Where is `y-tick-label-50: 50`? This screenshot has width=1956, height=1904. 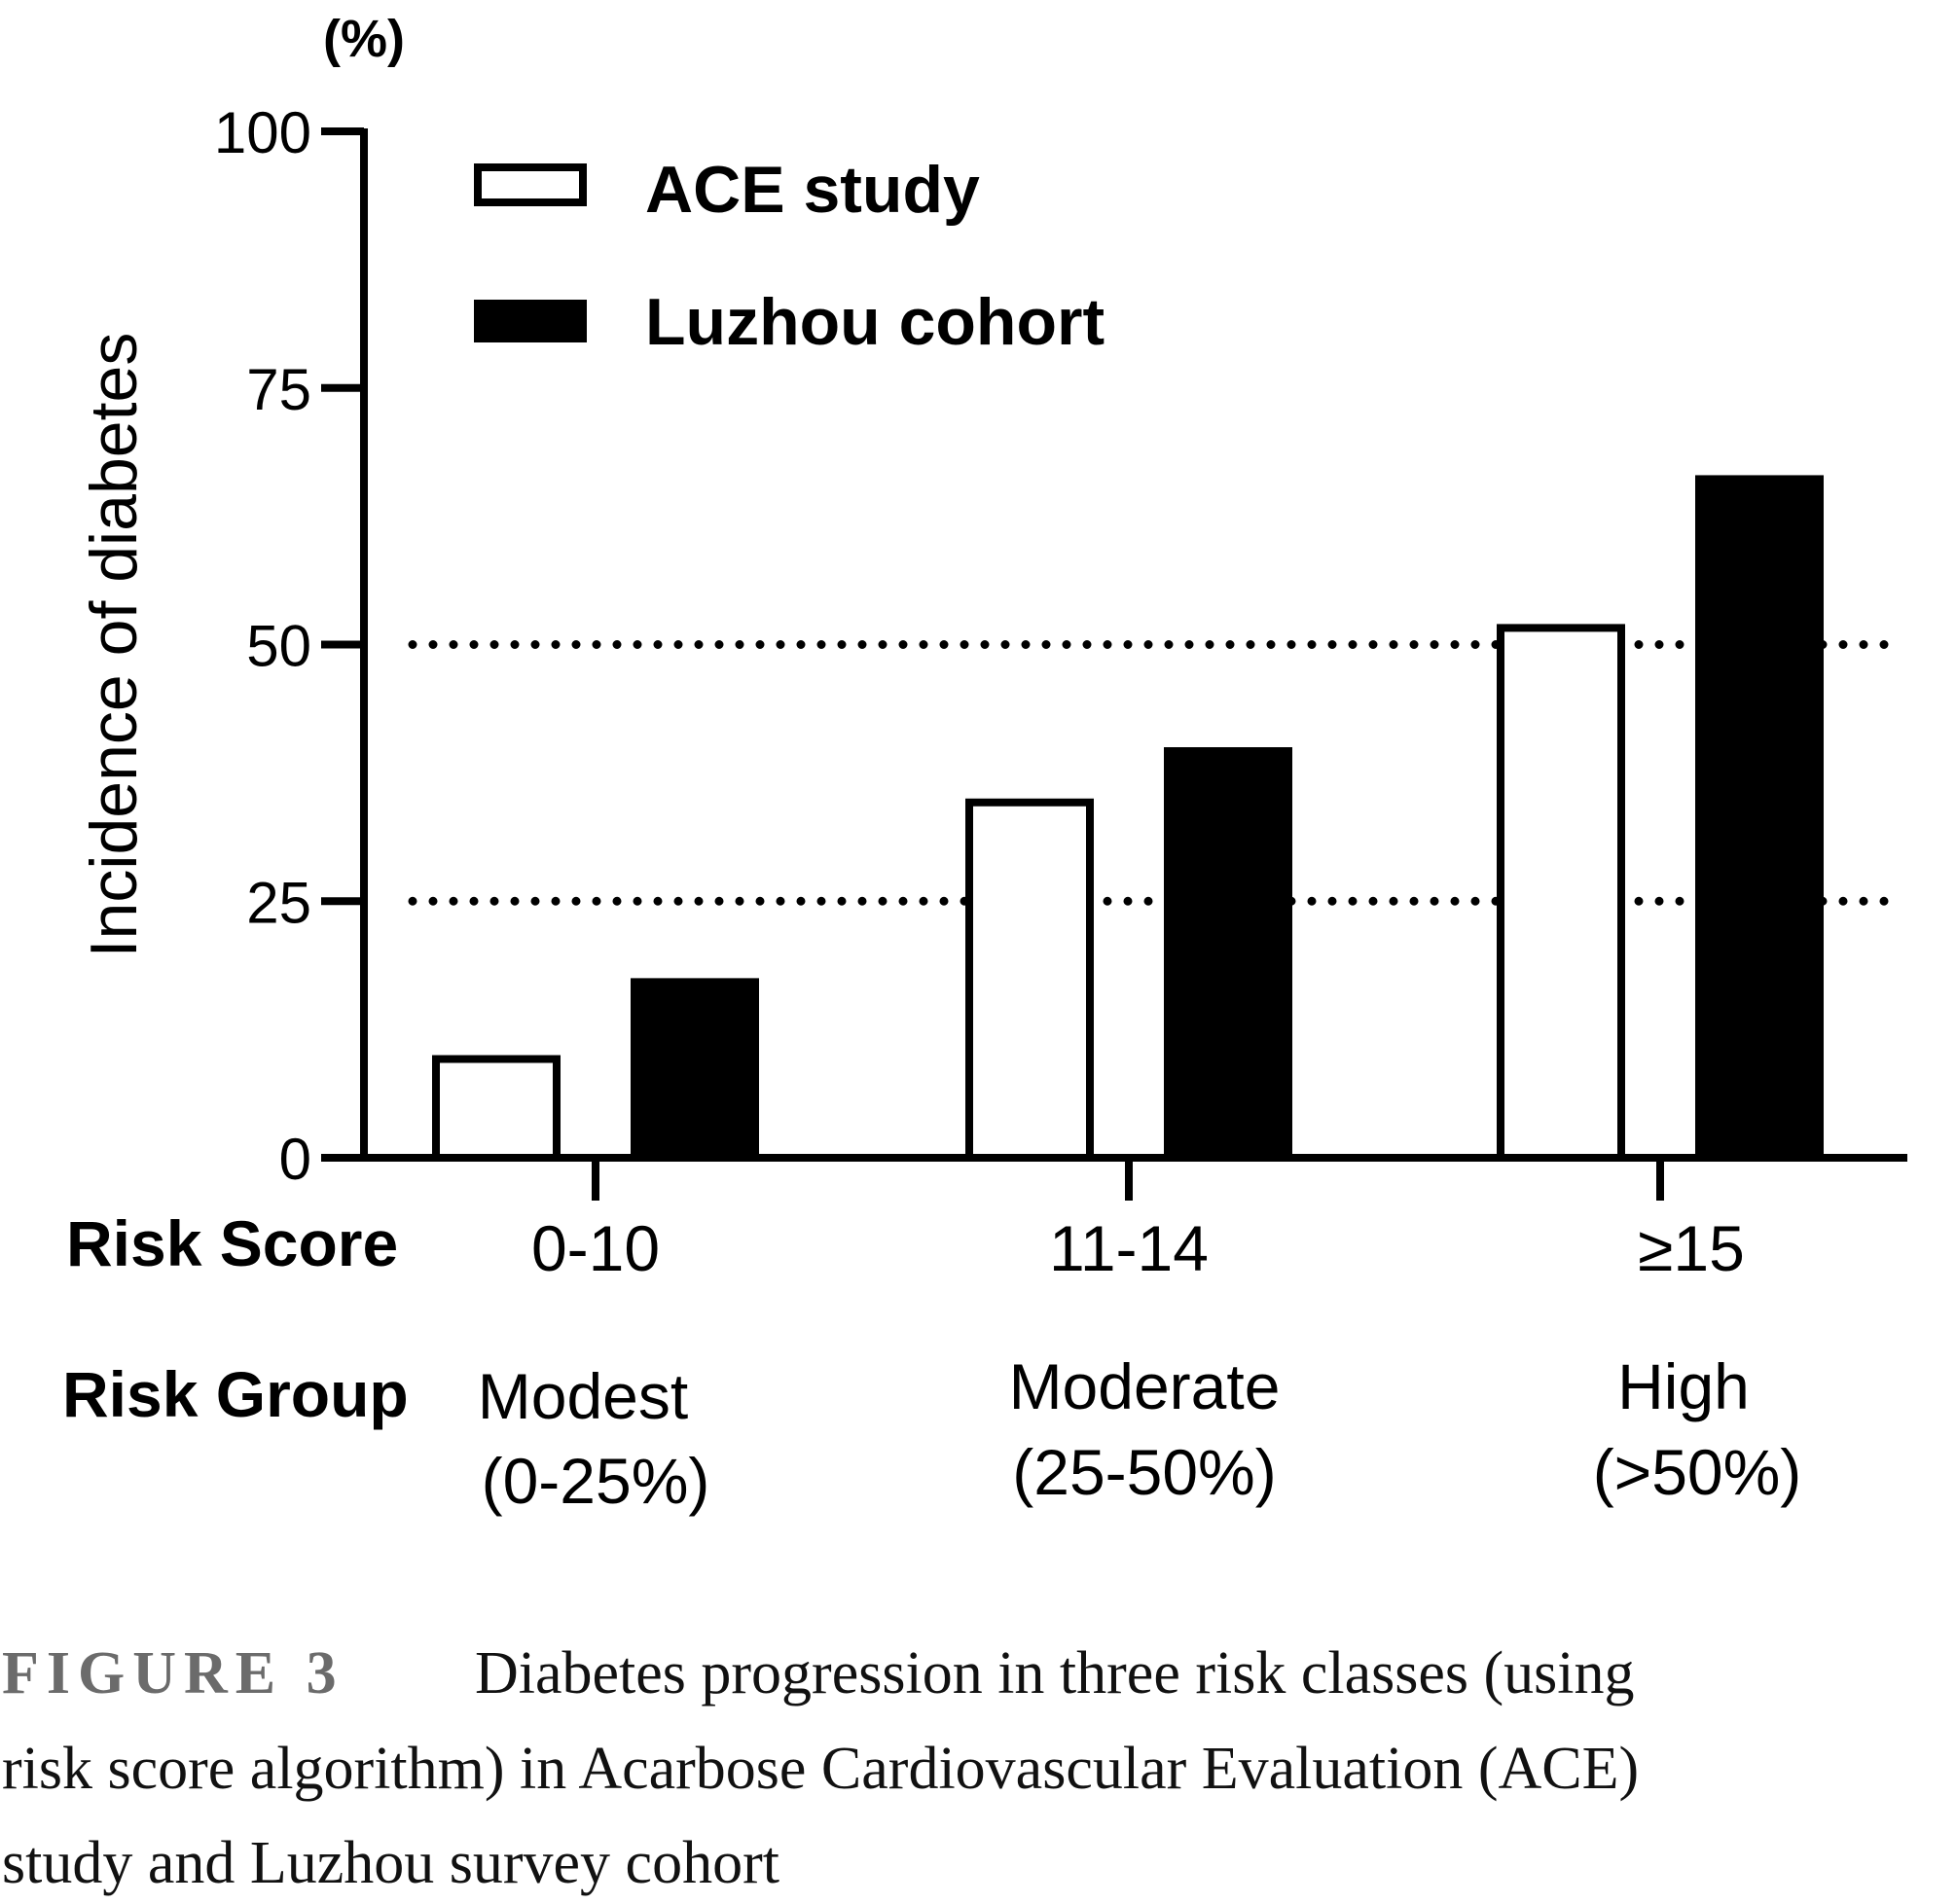 y-tick-label-50: 50 is located at coordinates (278, 646).